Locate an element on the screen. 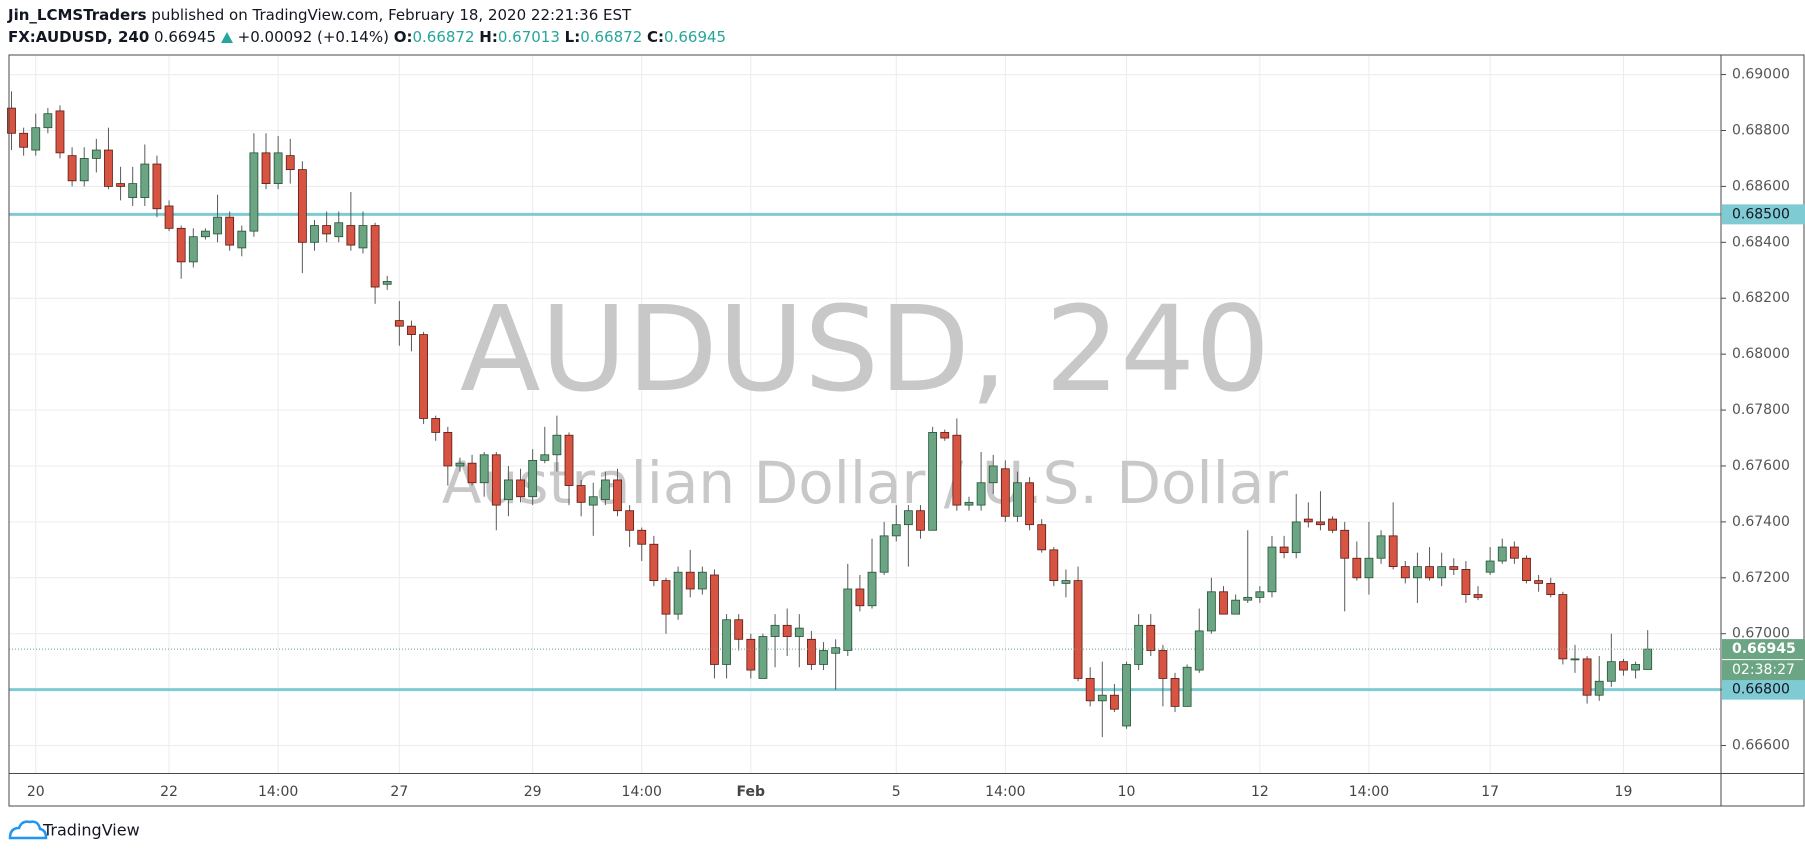  y-tick-label: 0.67200 is located at coordinates (1761, 578).